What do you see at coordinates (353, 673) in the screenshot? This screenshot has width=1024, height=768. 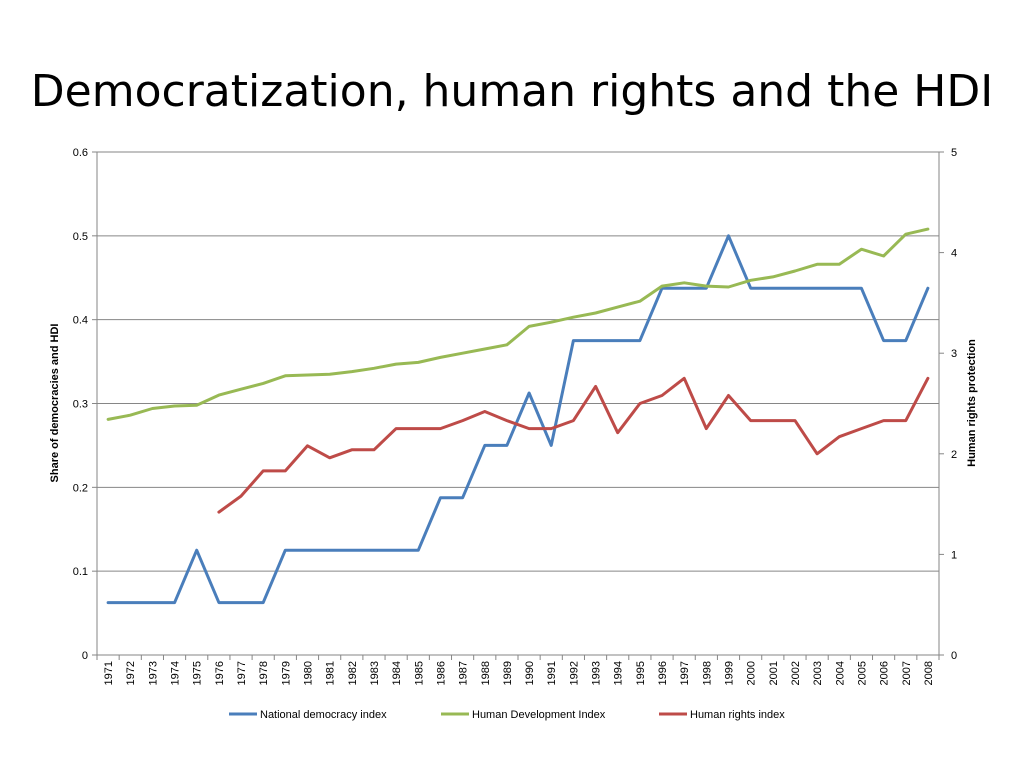 I see `x-tick-label: 1982` at bounding box center [353, 673].